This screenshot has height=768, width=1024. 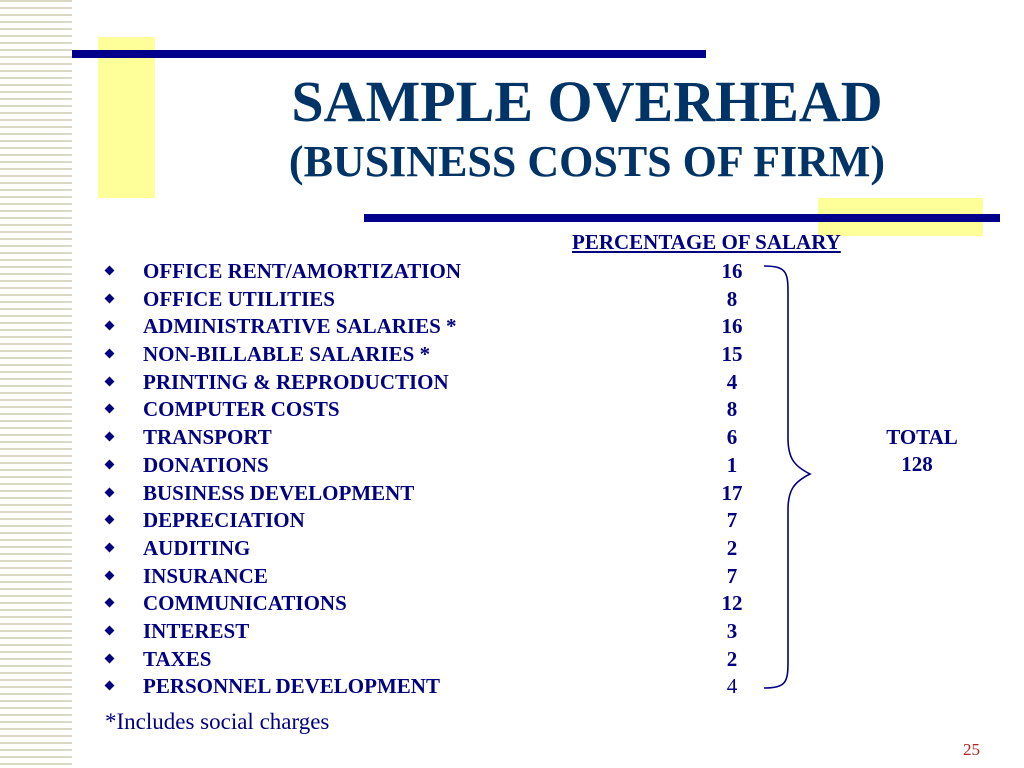 What do you see at coordinates (706, 242) in the screenshot?
I see `column-header: PERCENTAGE OF SALARY` at bounding box center [706, 242].